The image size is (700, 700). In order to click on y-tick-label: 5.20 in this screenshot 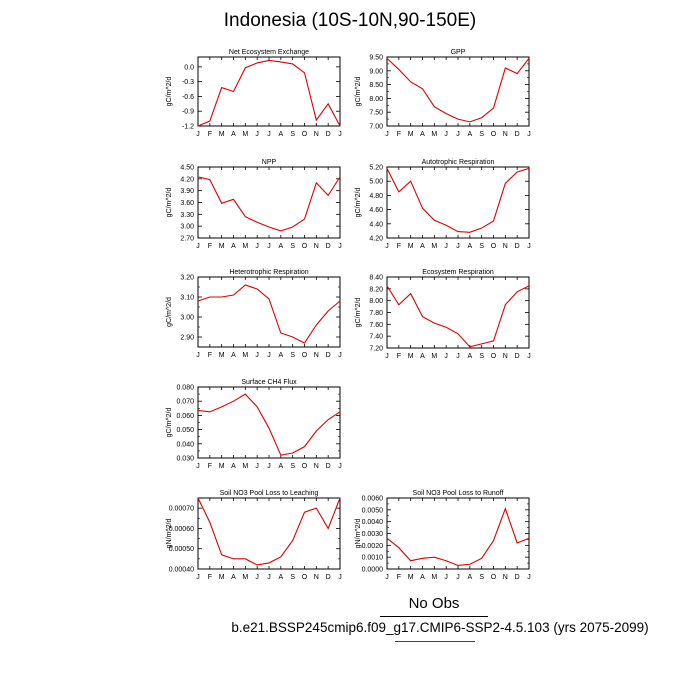, I will do `click(376, 168)`.